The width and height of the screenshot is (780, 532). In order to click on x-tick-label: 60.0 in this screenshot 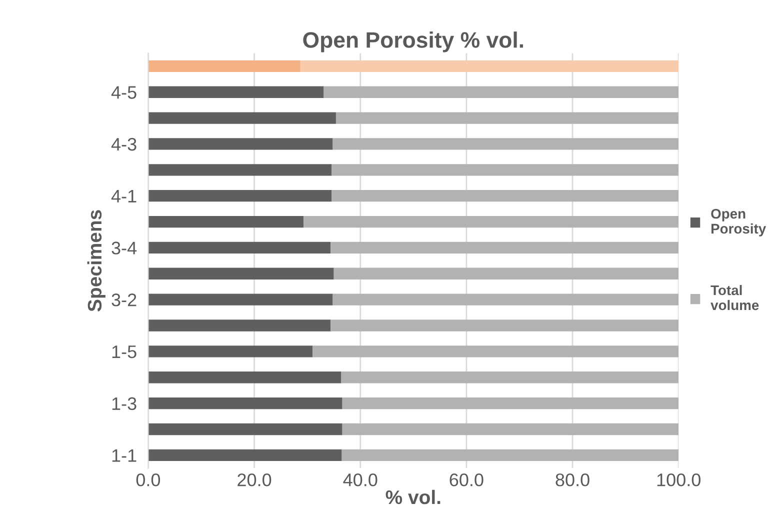, I will do `click(467, 480)`.